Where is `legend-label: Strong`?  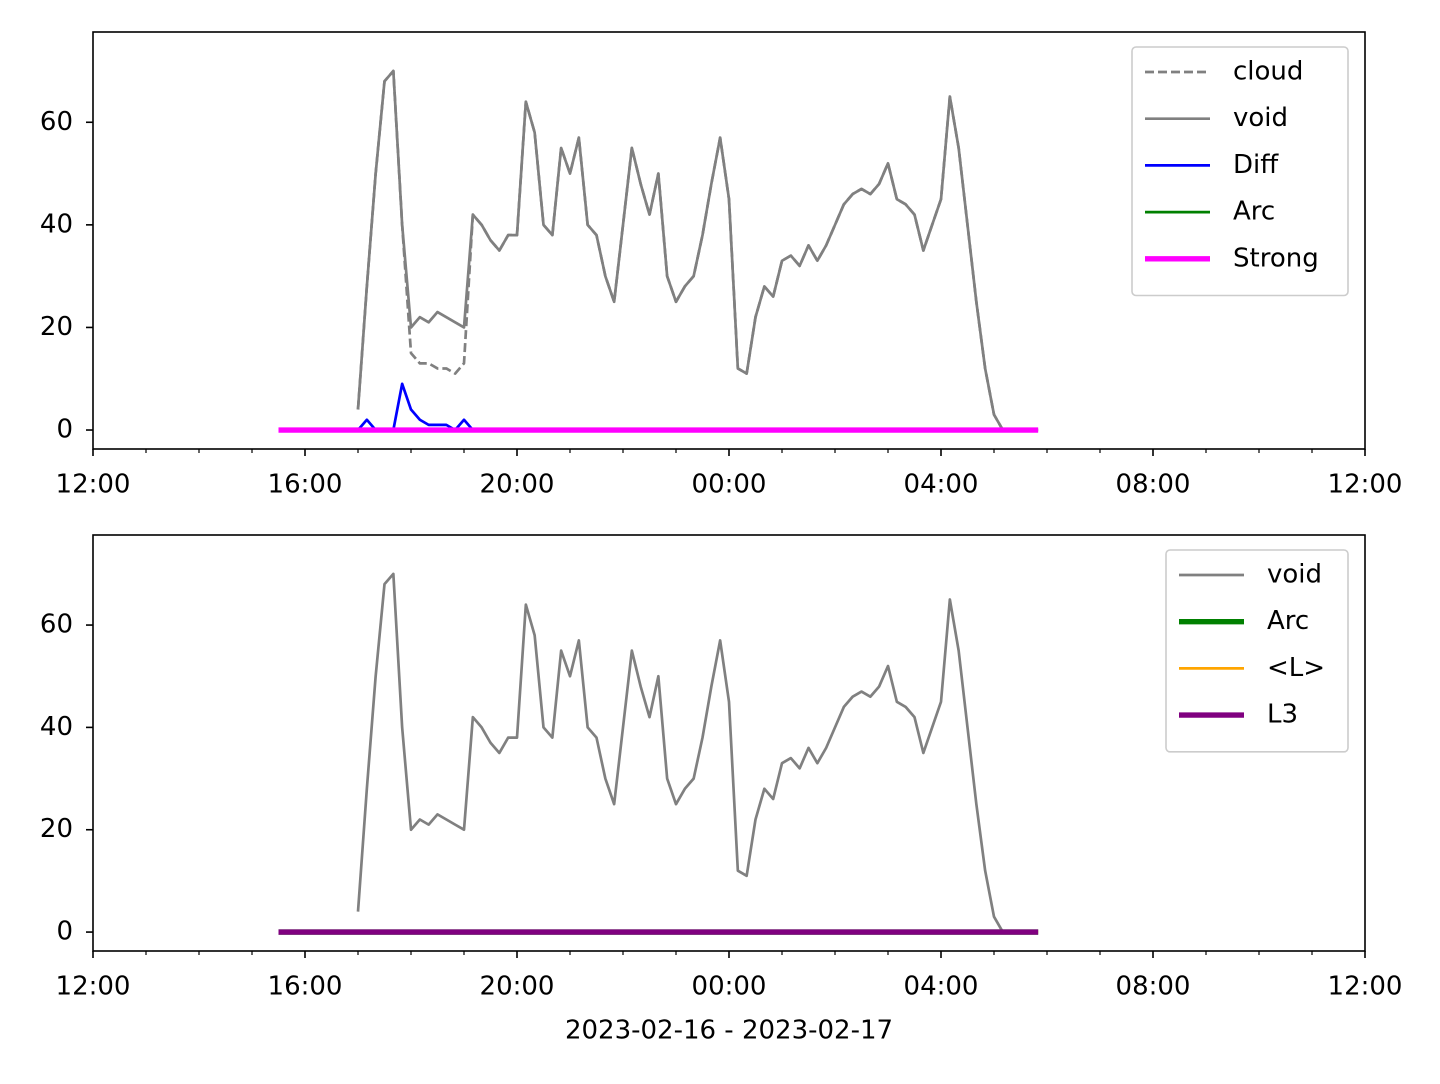 legend-label: Strong is located at coordinates (1276, 258).